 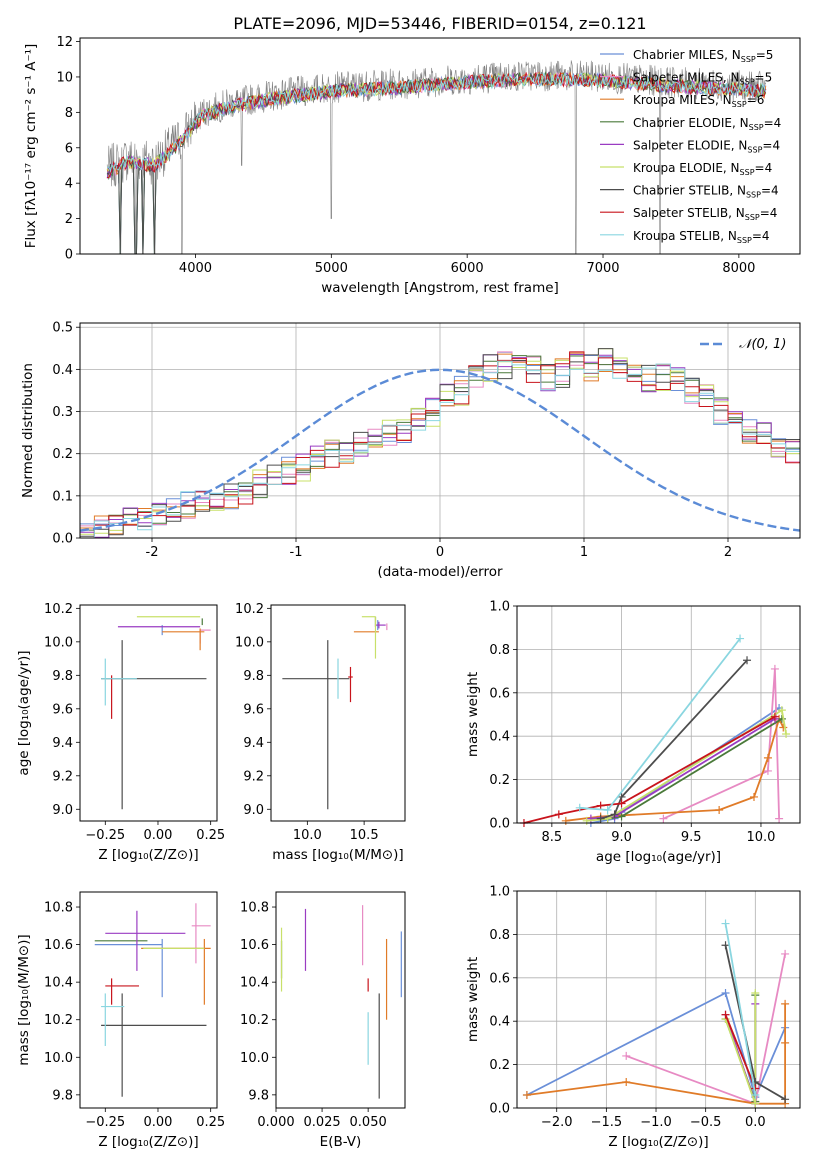 What do you see at coordinates (69, 255) in the screenshot?
I see `y-tick-label: 0` at bounding box center [69, 255].